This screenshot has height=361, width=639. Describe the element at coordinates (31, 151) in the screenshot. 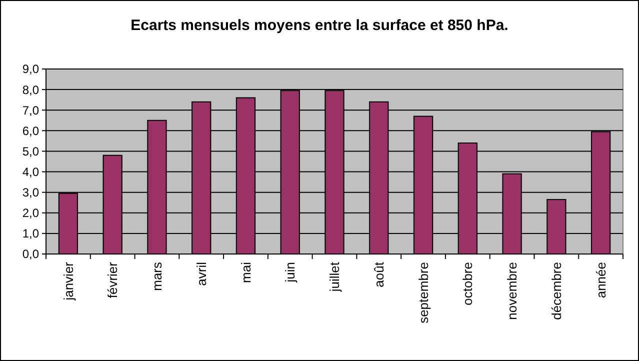

I see `y-tick-label: 5,0` at that location.